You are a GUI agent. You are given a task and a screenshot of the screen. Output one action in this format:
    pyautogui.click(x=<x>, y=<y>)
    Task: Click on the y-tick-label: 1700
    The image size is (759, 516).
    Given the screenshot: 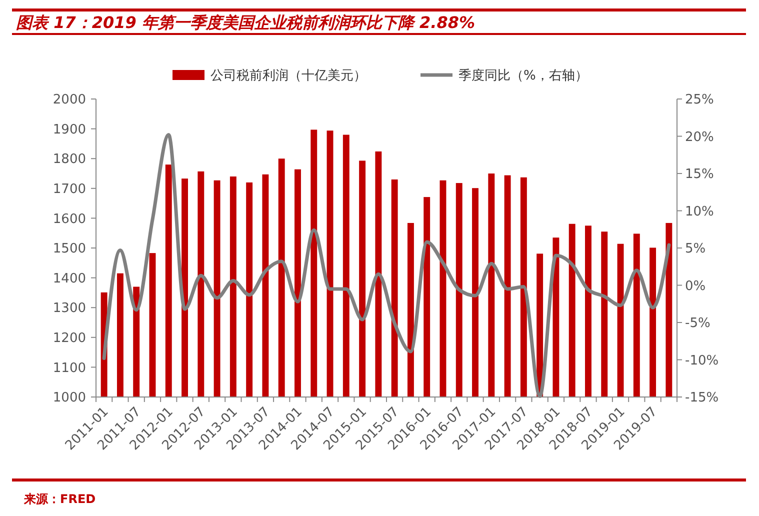 What is the action you would take?
    pyautogui.click(x=69, y=189)
    